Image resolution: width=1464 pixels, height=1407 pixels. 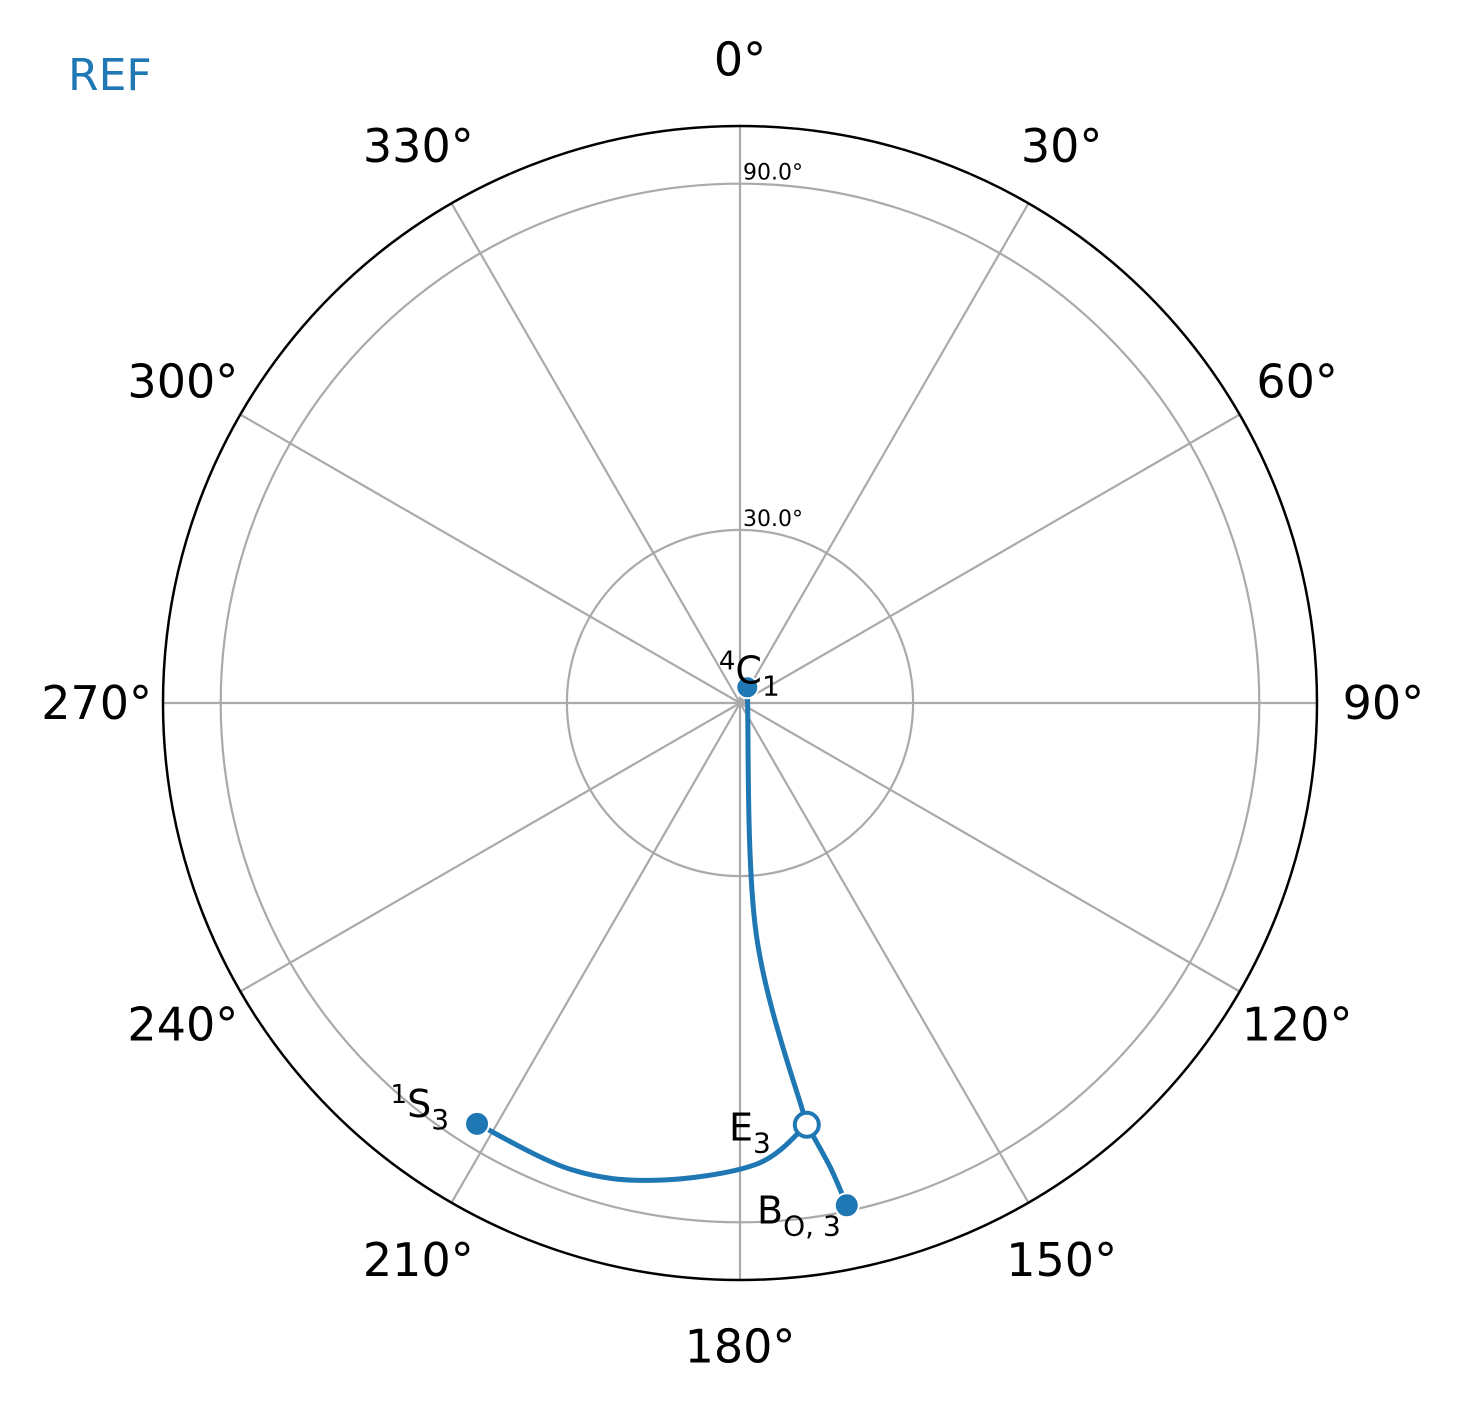 What do you see at coordinates (773, 173) in the screenshot?
I see `radial-tick-label: 90.0°` at bounding box center [773, 173].